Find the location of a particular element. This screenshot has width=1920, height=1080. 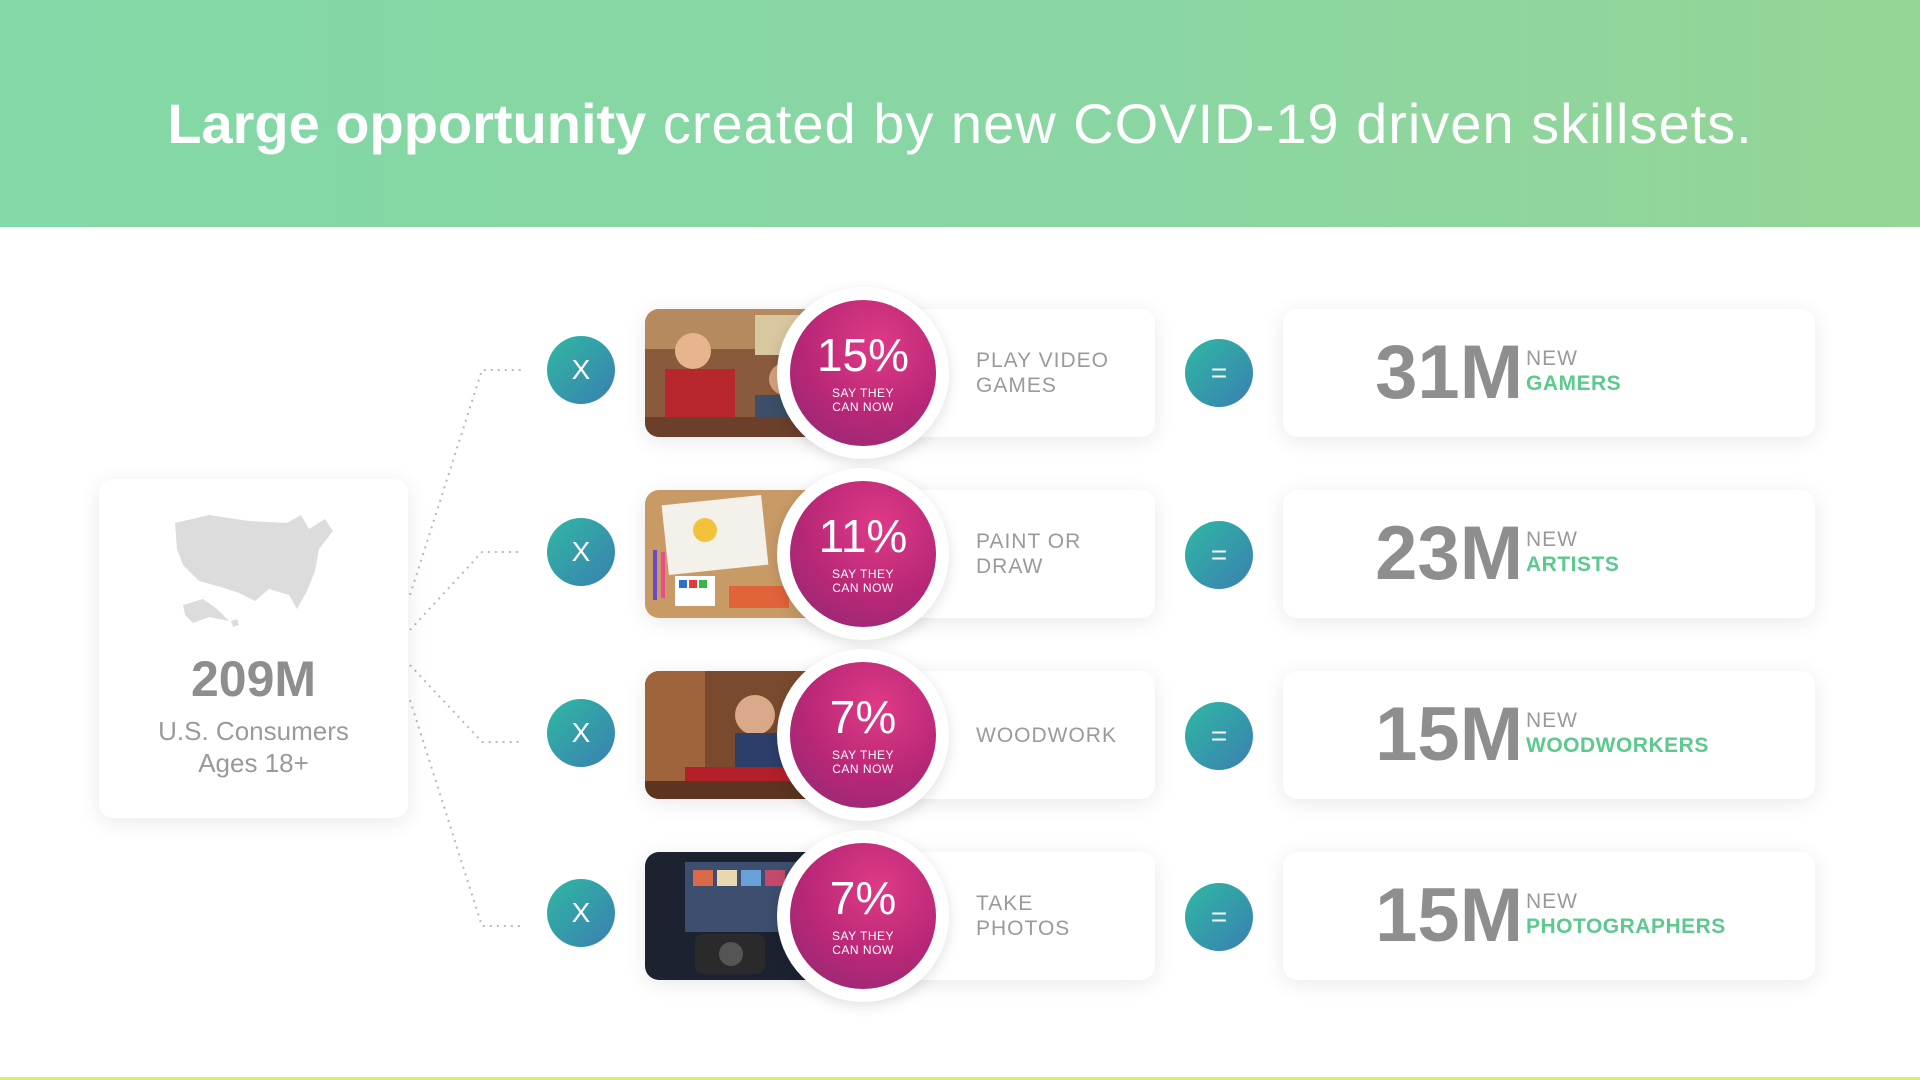

result-card: 23M NEW ARTISTS is located at coordinates (1549, 554).